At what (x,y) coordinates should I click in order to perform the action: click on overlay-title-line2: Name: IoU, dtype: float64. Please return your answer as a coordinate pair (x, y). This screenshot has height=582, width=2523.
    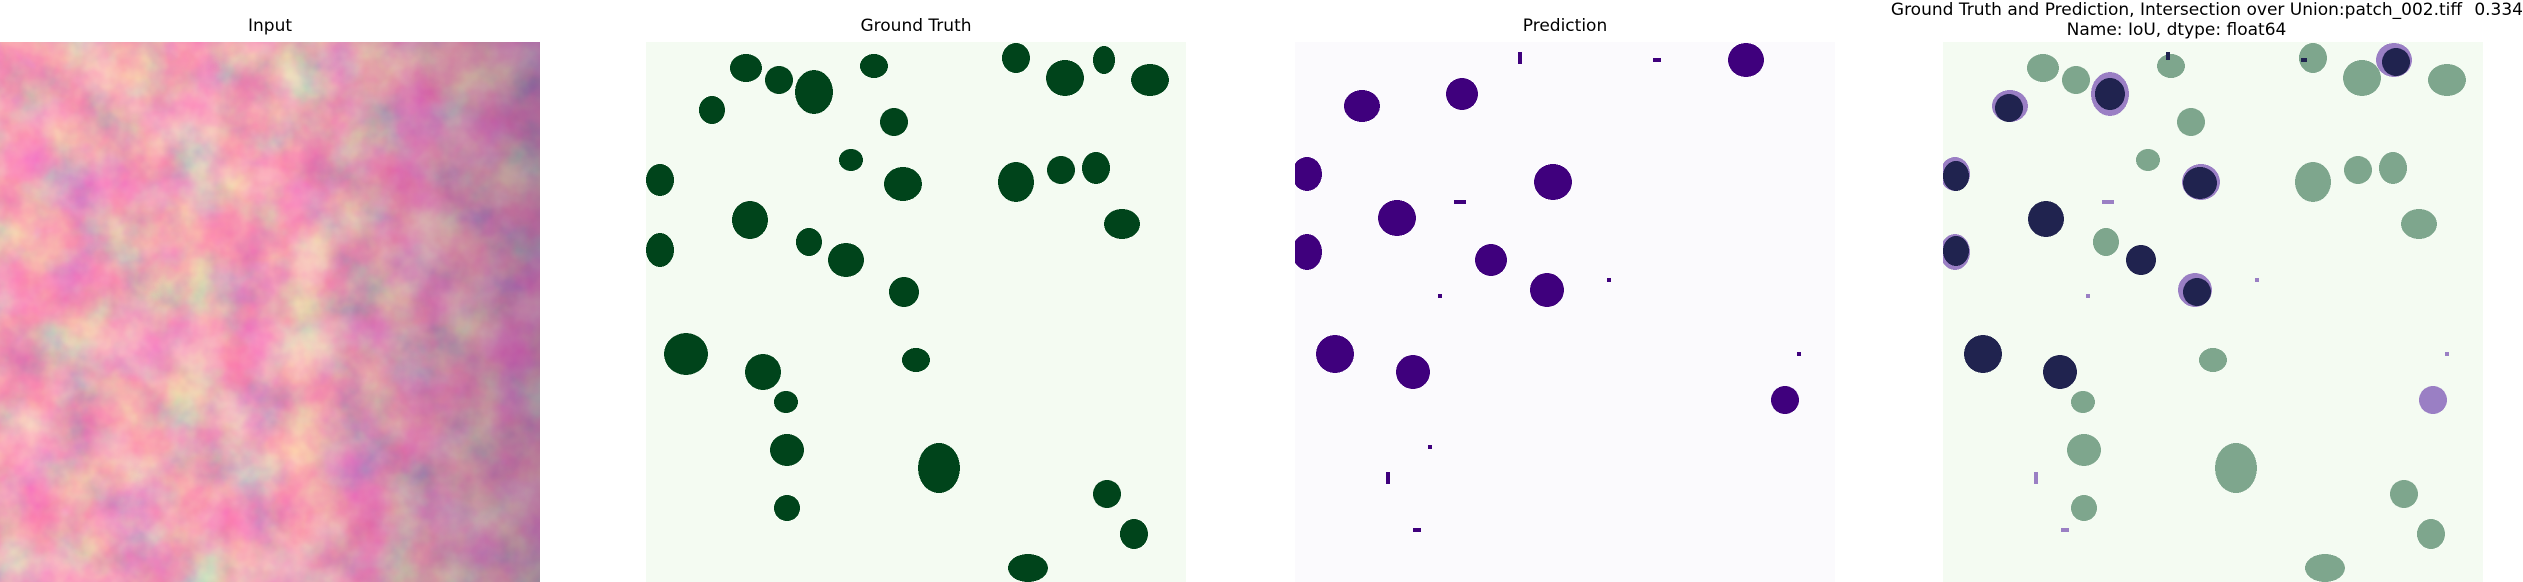
    Looking at the image, I should click on (2176, 30).